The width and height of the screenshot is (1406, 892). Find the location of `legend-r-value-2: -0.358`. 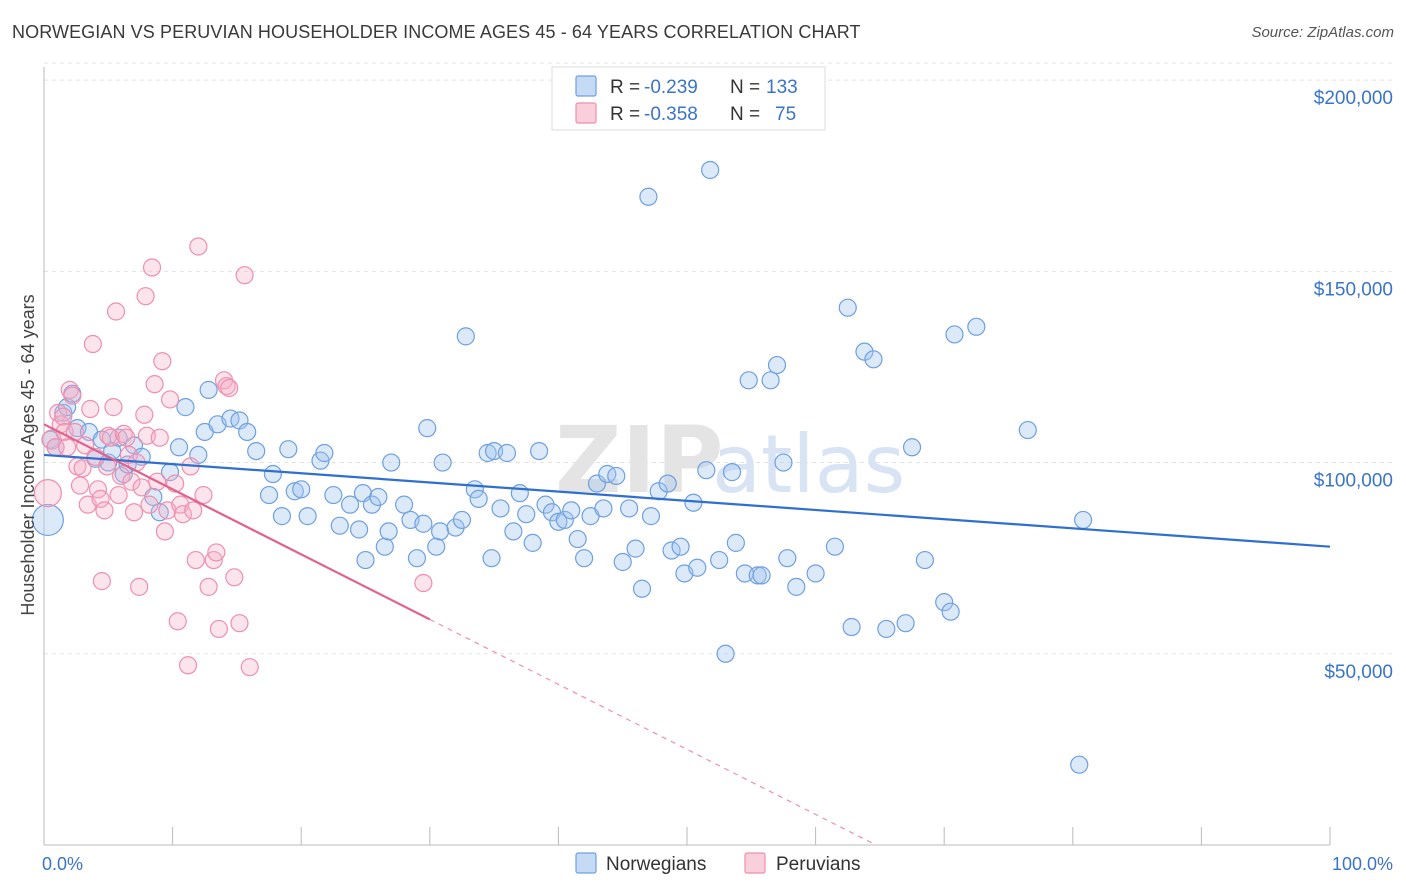

legend-r-value-2: -0.358 is located at coordinates (671, 114).